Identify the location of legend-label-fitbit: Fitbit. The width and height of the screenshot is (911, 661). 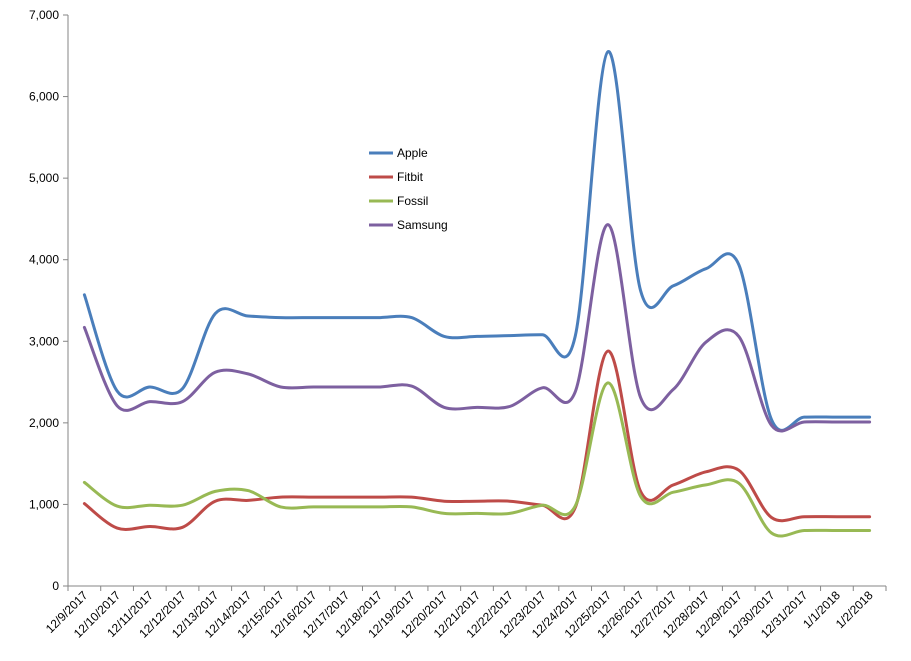
(410, 177).